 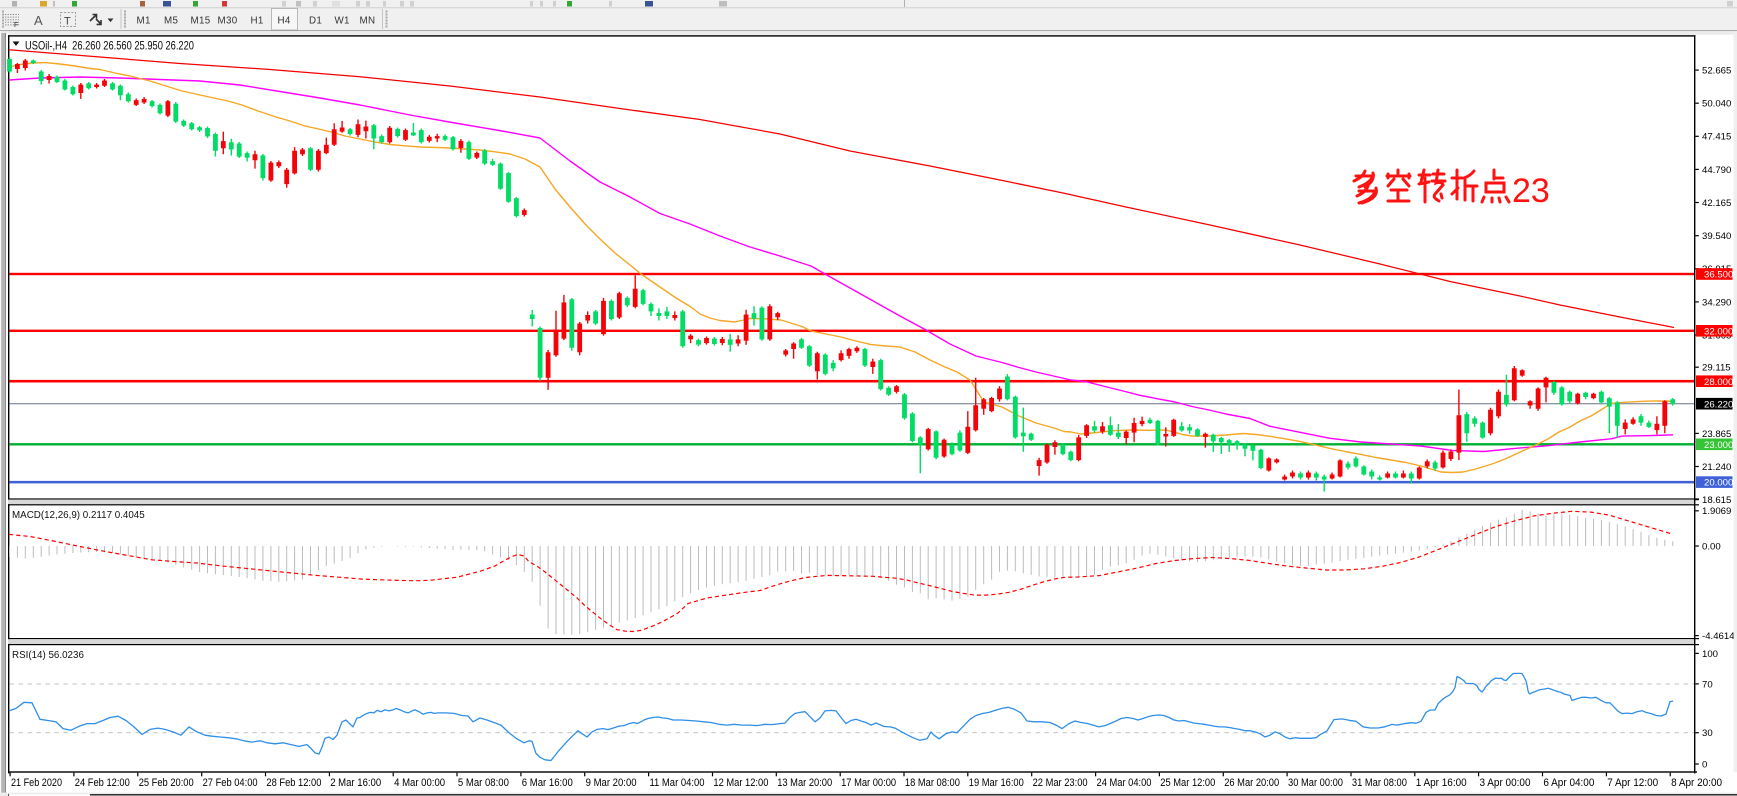 What do you see at coordinates (144, 21) in the screenshot?
I see `svg-text: M1` at bounding box center [144, 21].